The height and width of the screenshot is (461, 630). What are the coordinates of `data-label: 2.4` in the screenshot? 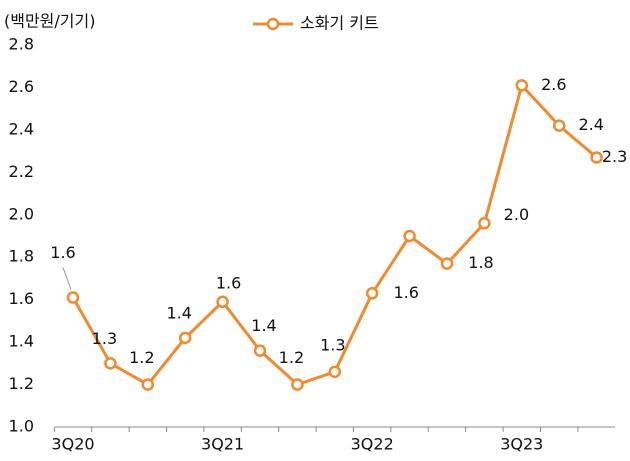 It's located at (590, 124).